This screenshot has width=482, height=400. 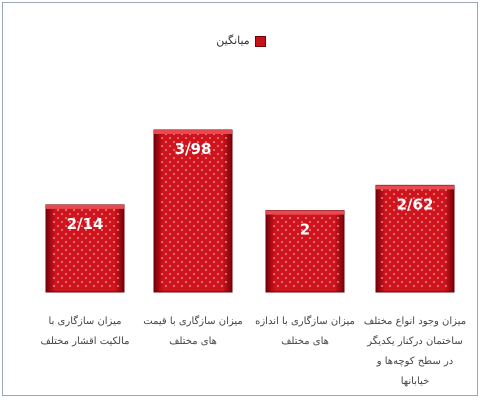 What do you see at coordinates (233, 40) in the screenshot?
I see `legend-label: میانگین` at bounding box center [233, 40].